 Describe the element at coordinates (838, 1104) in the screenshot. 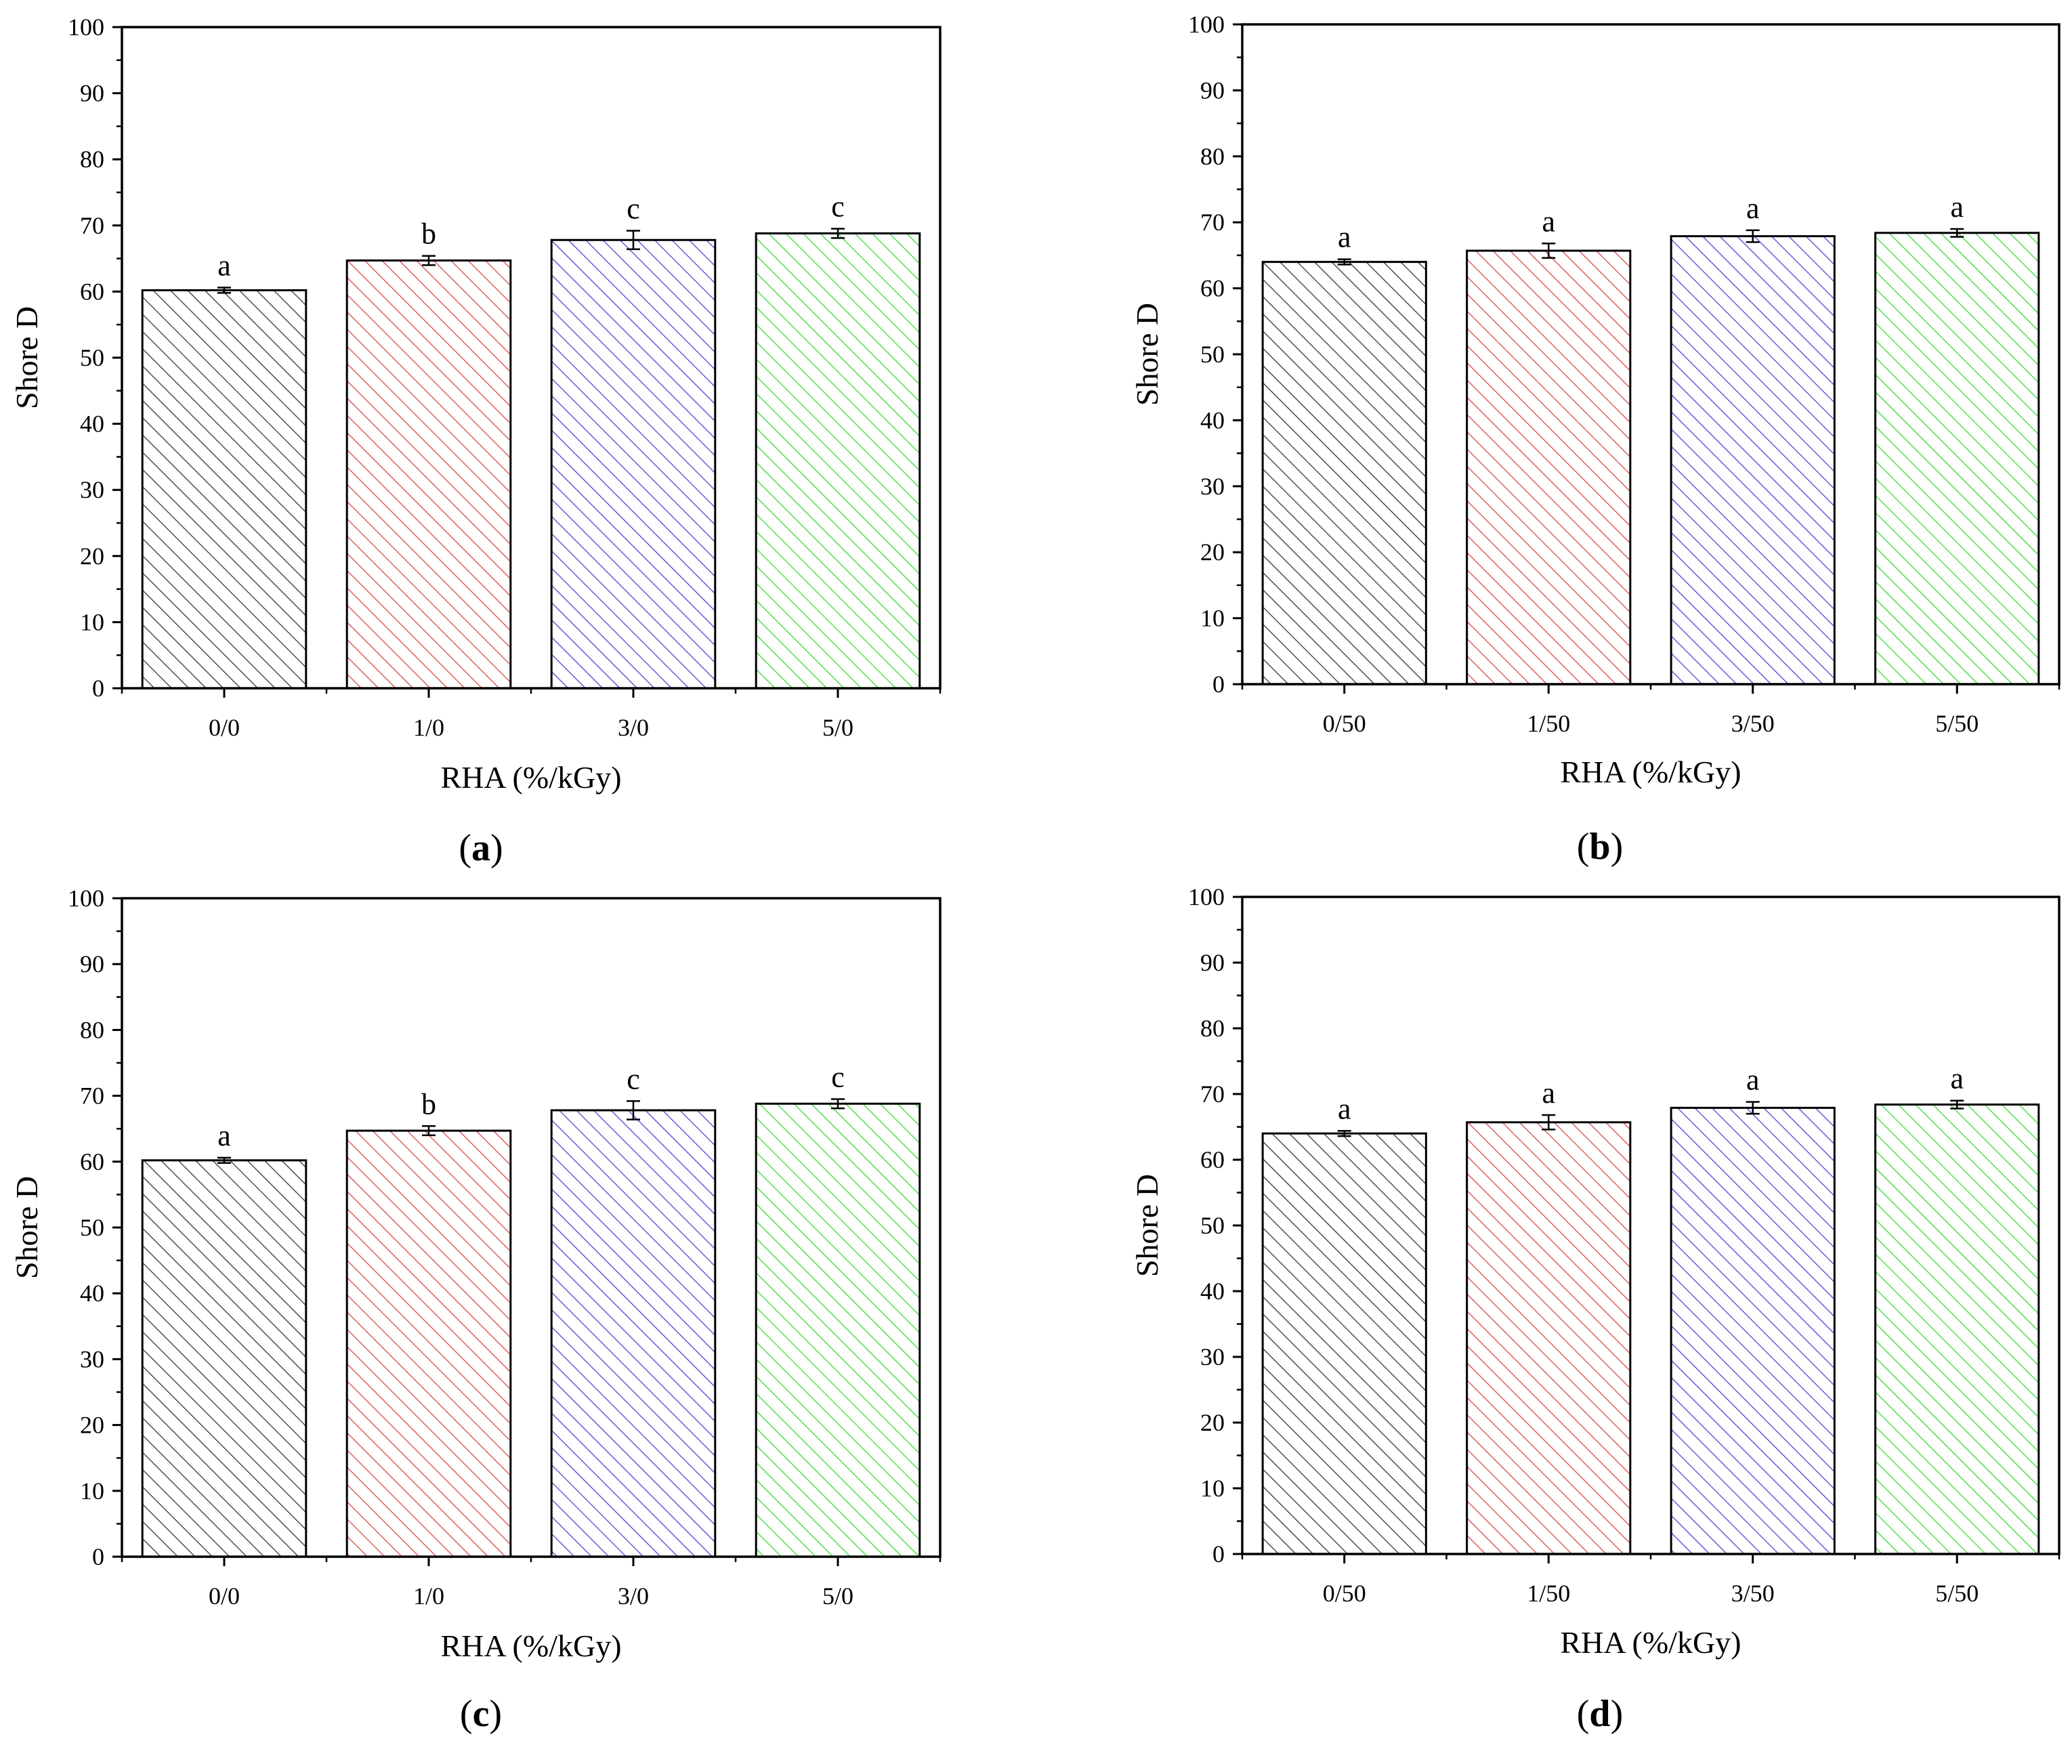

I see `error-bar-5/0` at that location.